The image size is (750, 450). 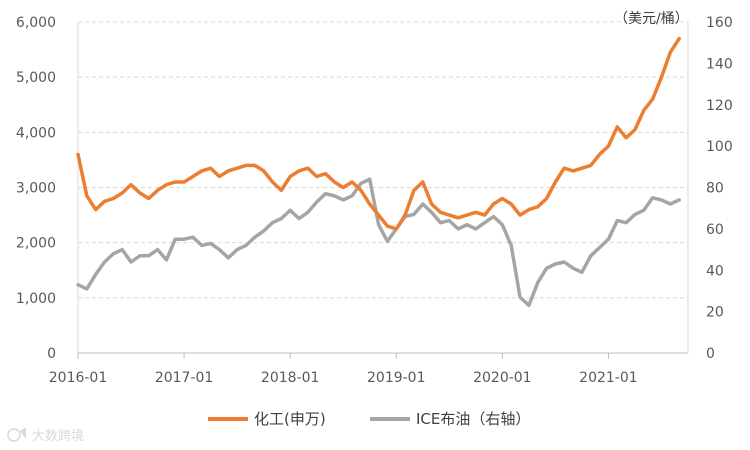 What do you see at coordinates (290, 419) in the screenshot?
I see `legend-label-0: 化工(申万)` at bounding box center [290, 419].